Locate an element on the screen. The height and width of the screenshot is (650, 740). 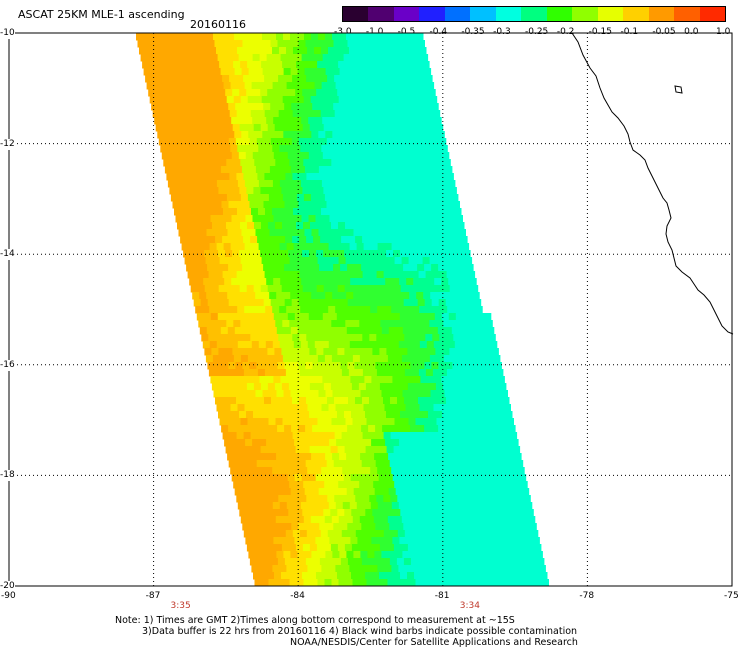
colorbar-label: 0.0 is located at coordinates (691, 32).